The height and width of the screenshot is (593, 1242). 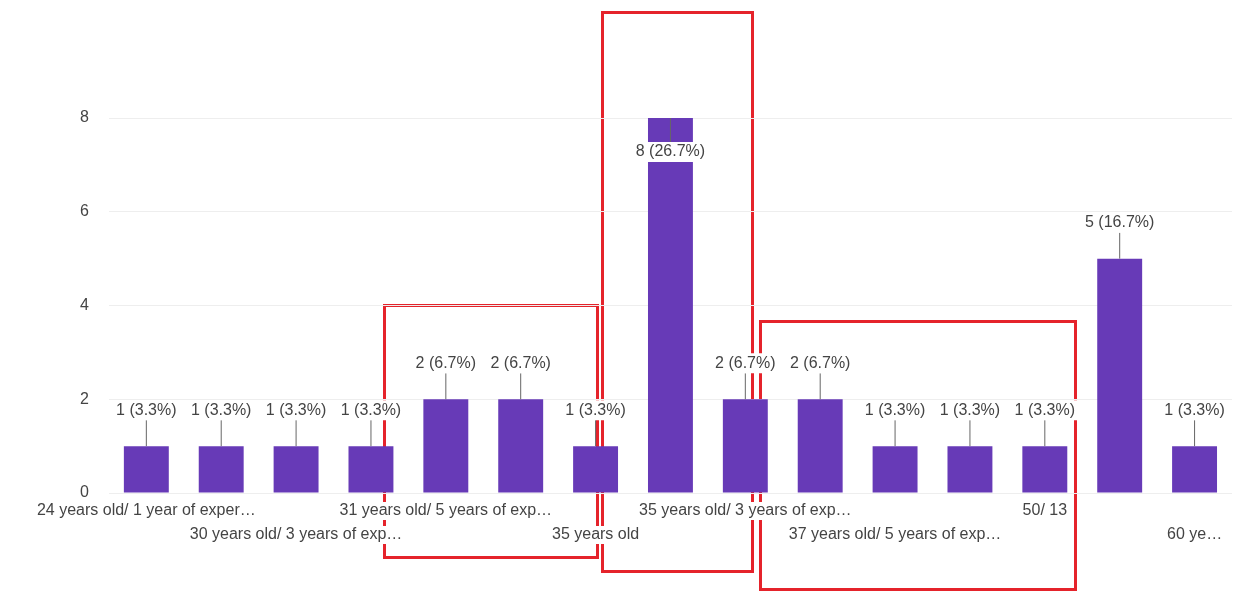 I want to click on x-tick-label: 35 years old, so click(x=595, y=534).